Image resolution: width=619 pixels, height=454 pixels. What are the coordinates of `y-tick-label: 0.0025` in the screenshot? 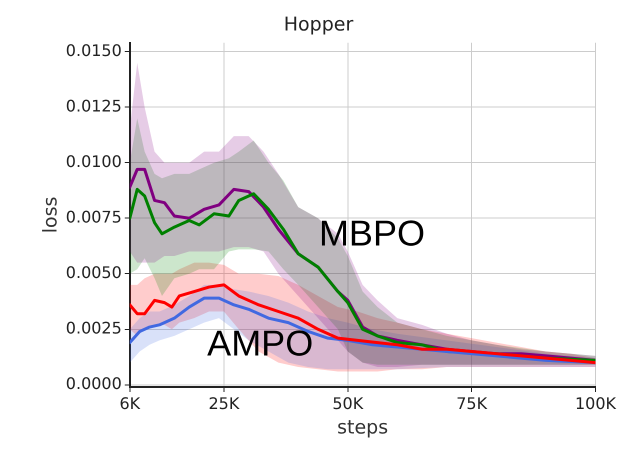 It's located at (94, 328).